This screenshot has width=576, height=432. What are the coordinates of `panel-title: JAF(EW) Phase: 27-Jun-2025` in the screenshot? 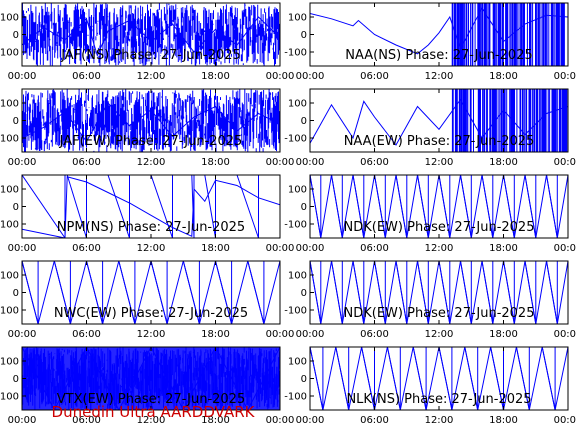 It's located at (151, 141).